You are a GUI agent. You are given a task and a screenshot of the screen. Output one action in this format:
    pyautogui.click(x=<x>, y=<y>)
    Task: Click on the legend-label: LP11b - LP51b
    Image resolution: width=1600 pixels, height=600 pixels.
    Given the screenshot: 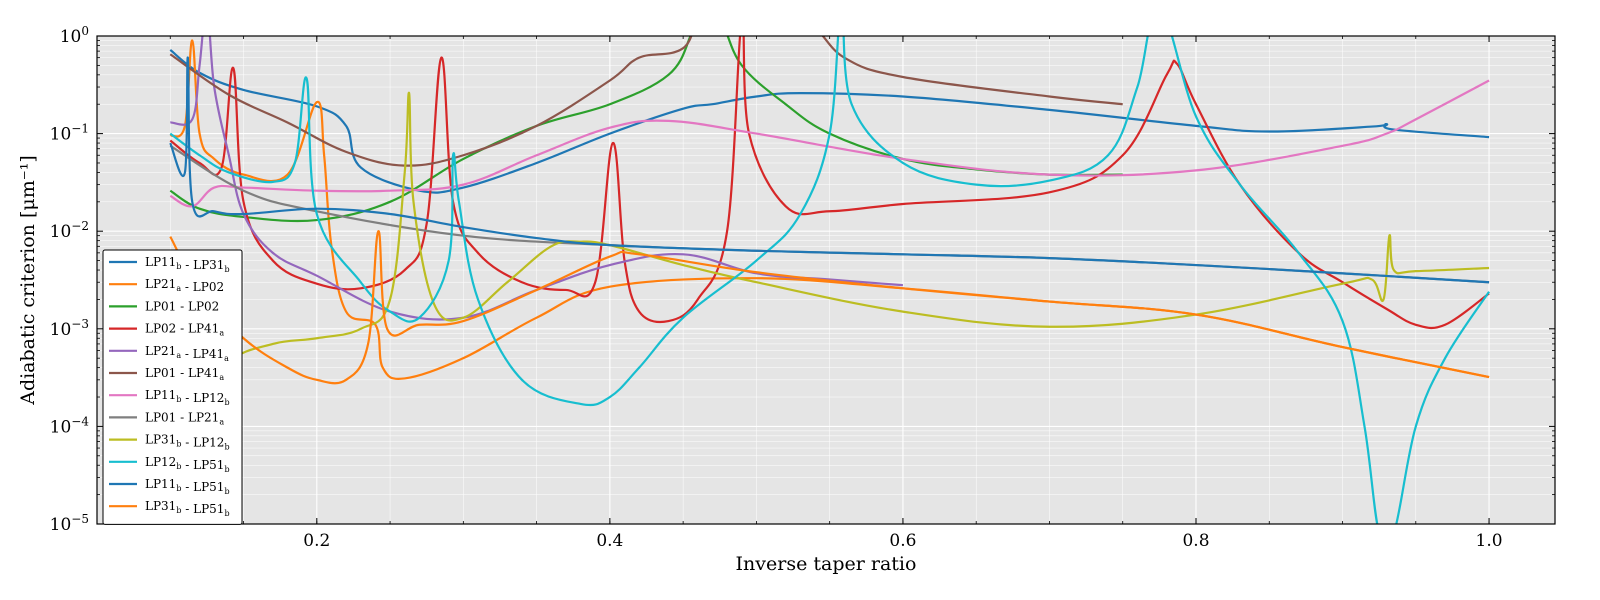 What is the action you would take?
    pyautogui.click(x=187, y=486)
    